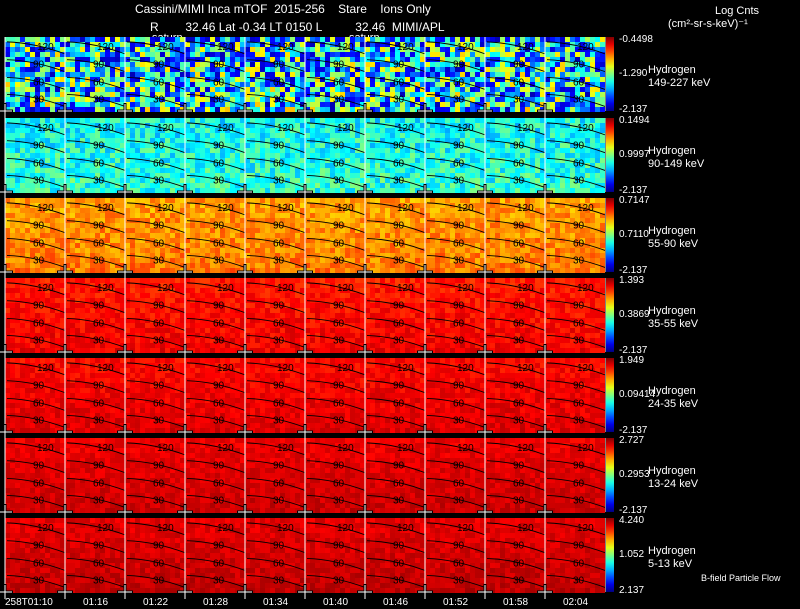  What do you see at coordinates (165, 47) in the screenshot?
I see `contour-label: 120` at bounding box center [165, 47].